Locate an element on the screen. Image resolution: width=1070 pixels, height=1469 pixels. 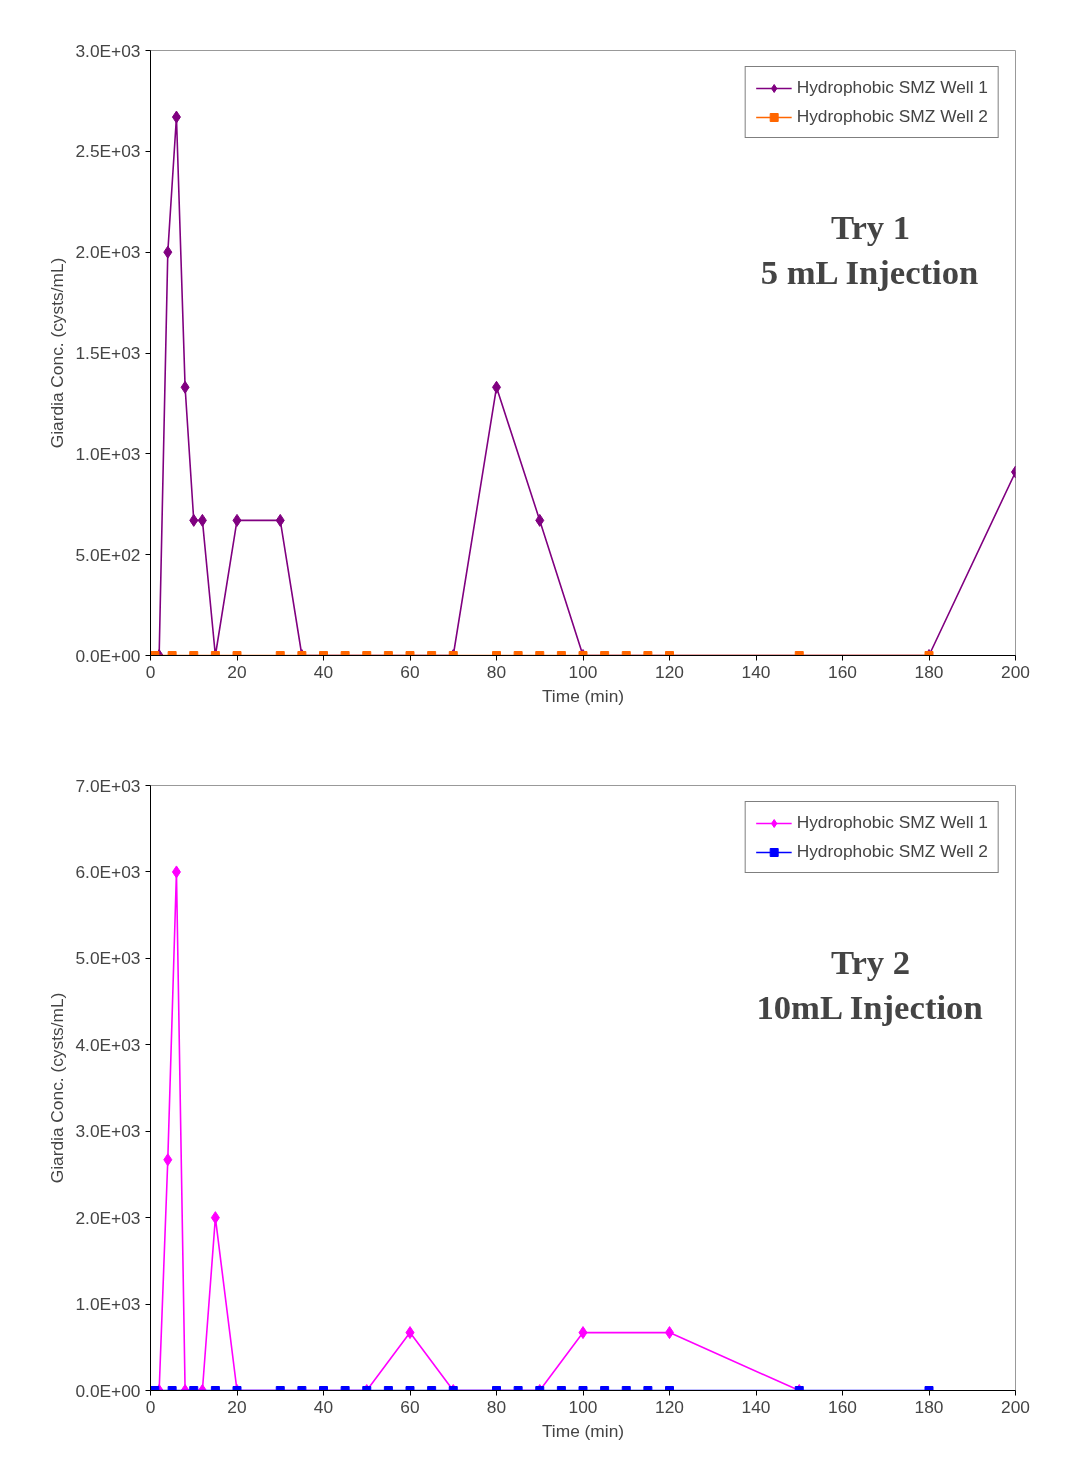
y-tick-label: 1.5E+03 is located at coordinates (108, 353).